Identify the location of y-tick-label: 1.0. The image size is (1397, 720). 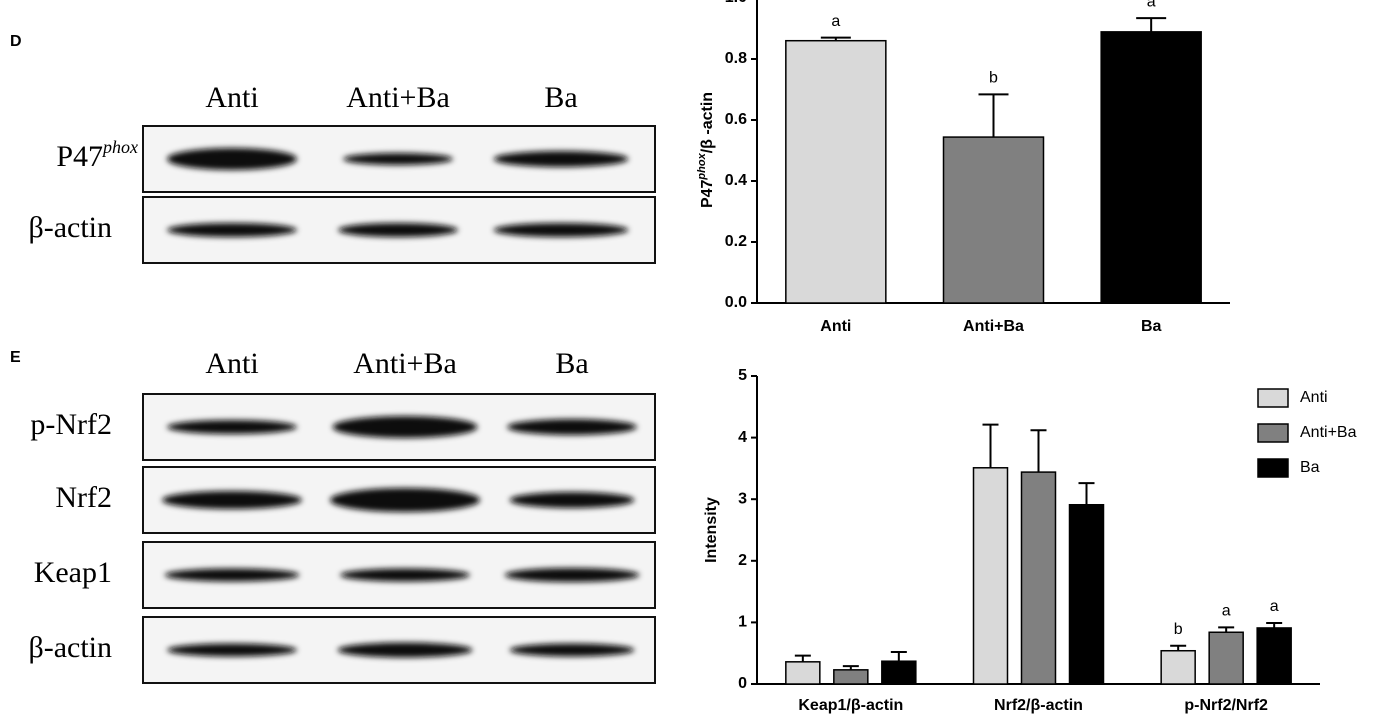
(736, 3).